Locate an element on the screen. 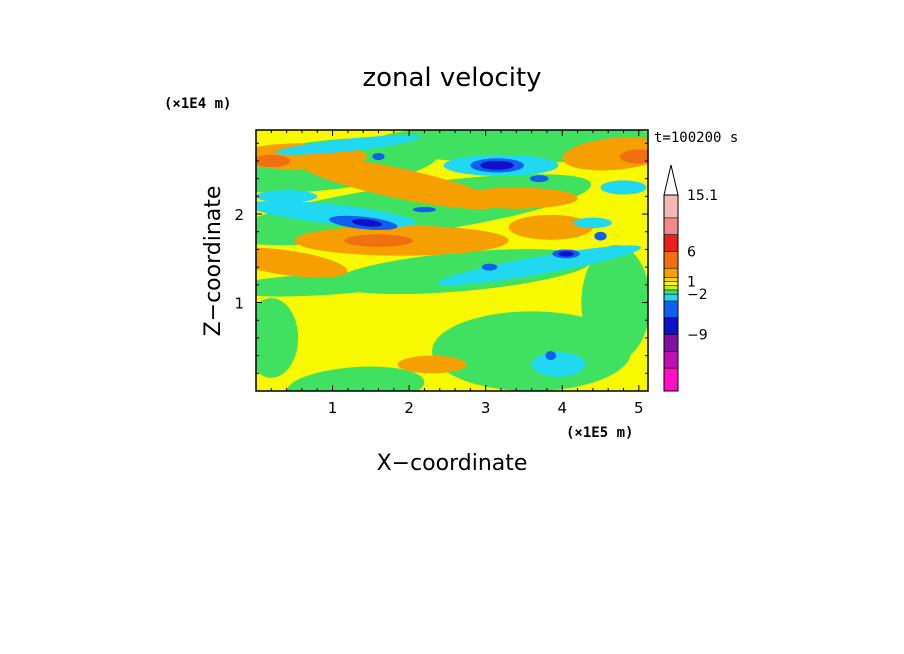  y-tick-label: 2 is located at coordinates (239, 215).